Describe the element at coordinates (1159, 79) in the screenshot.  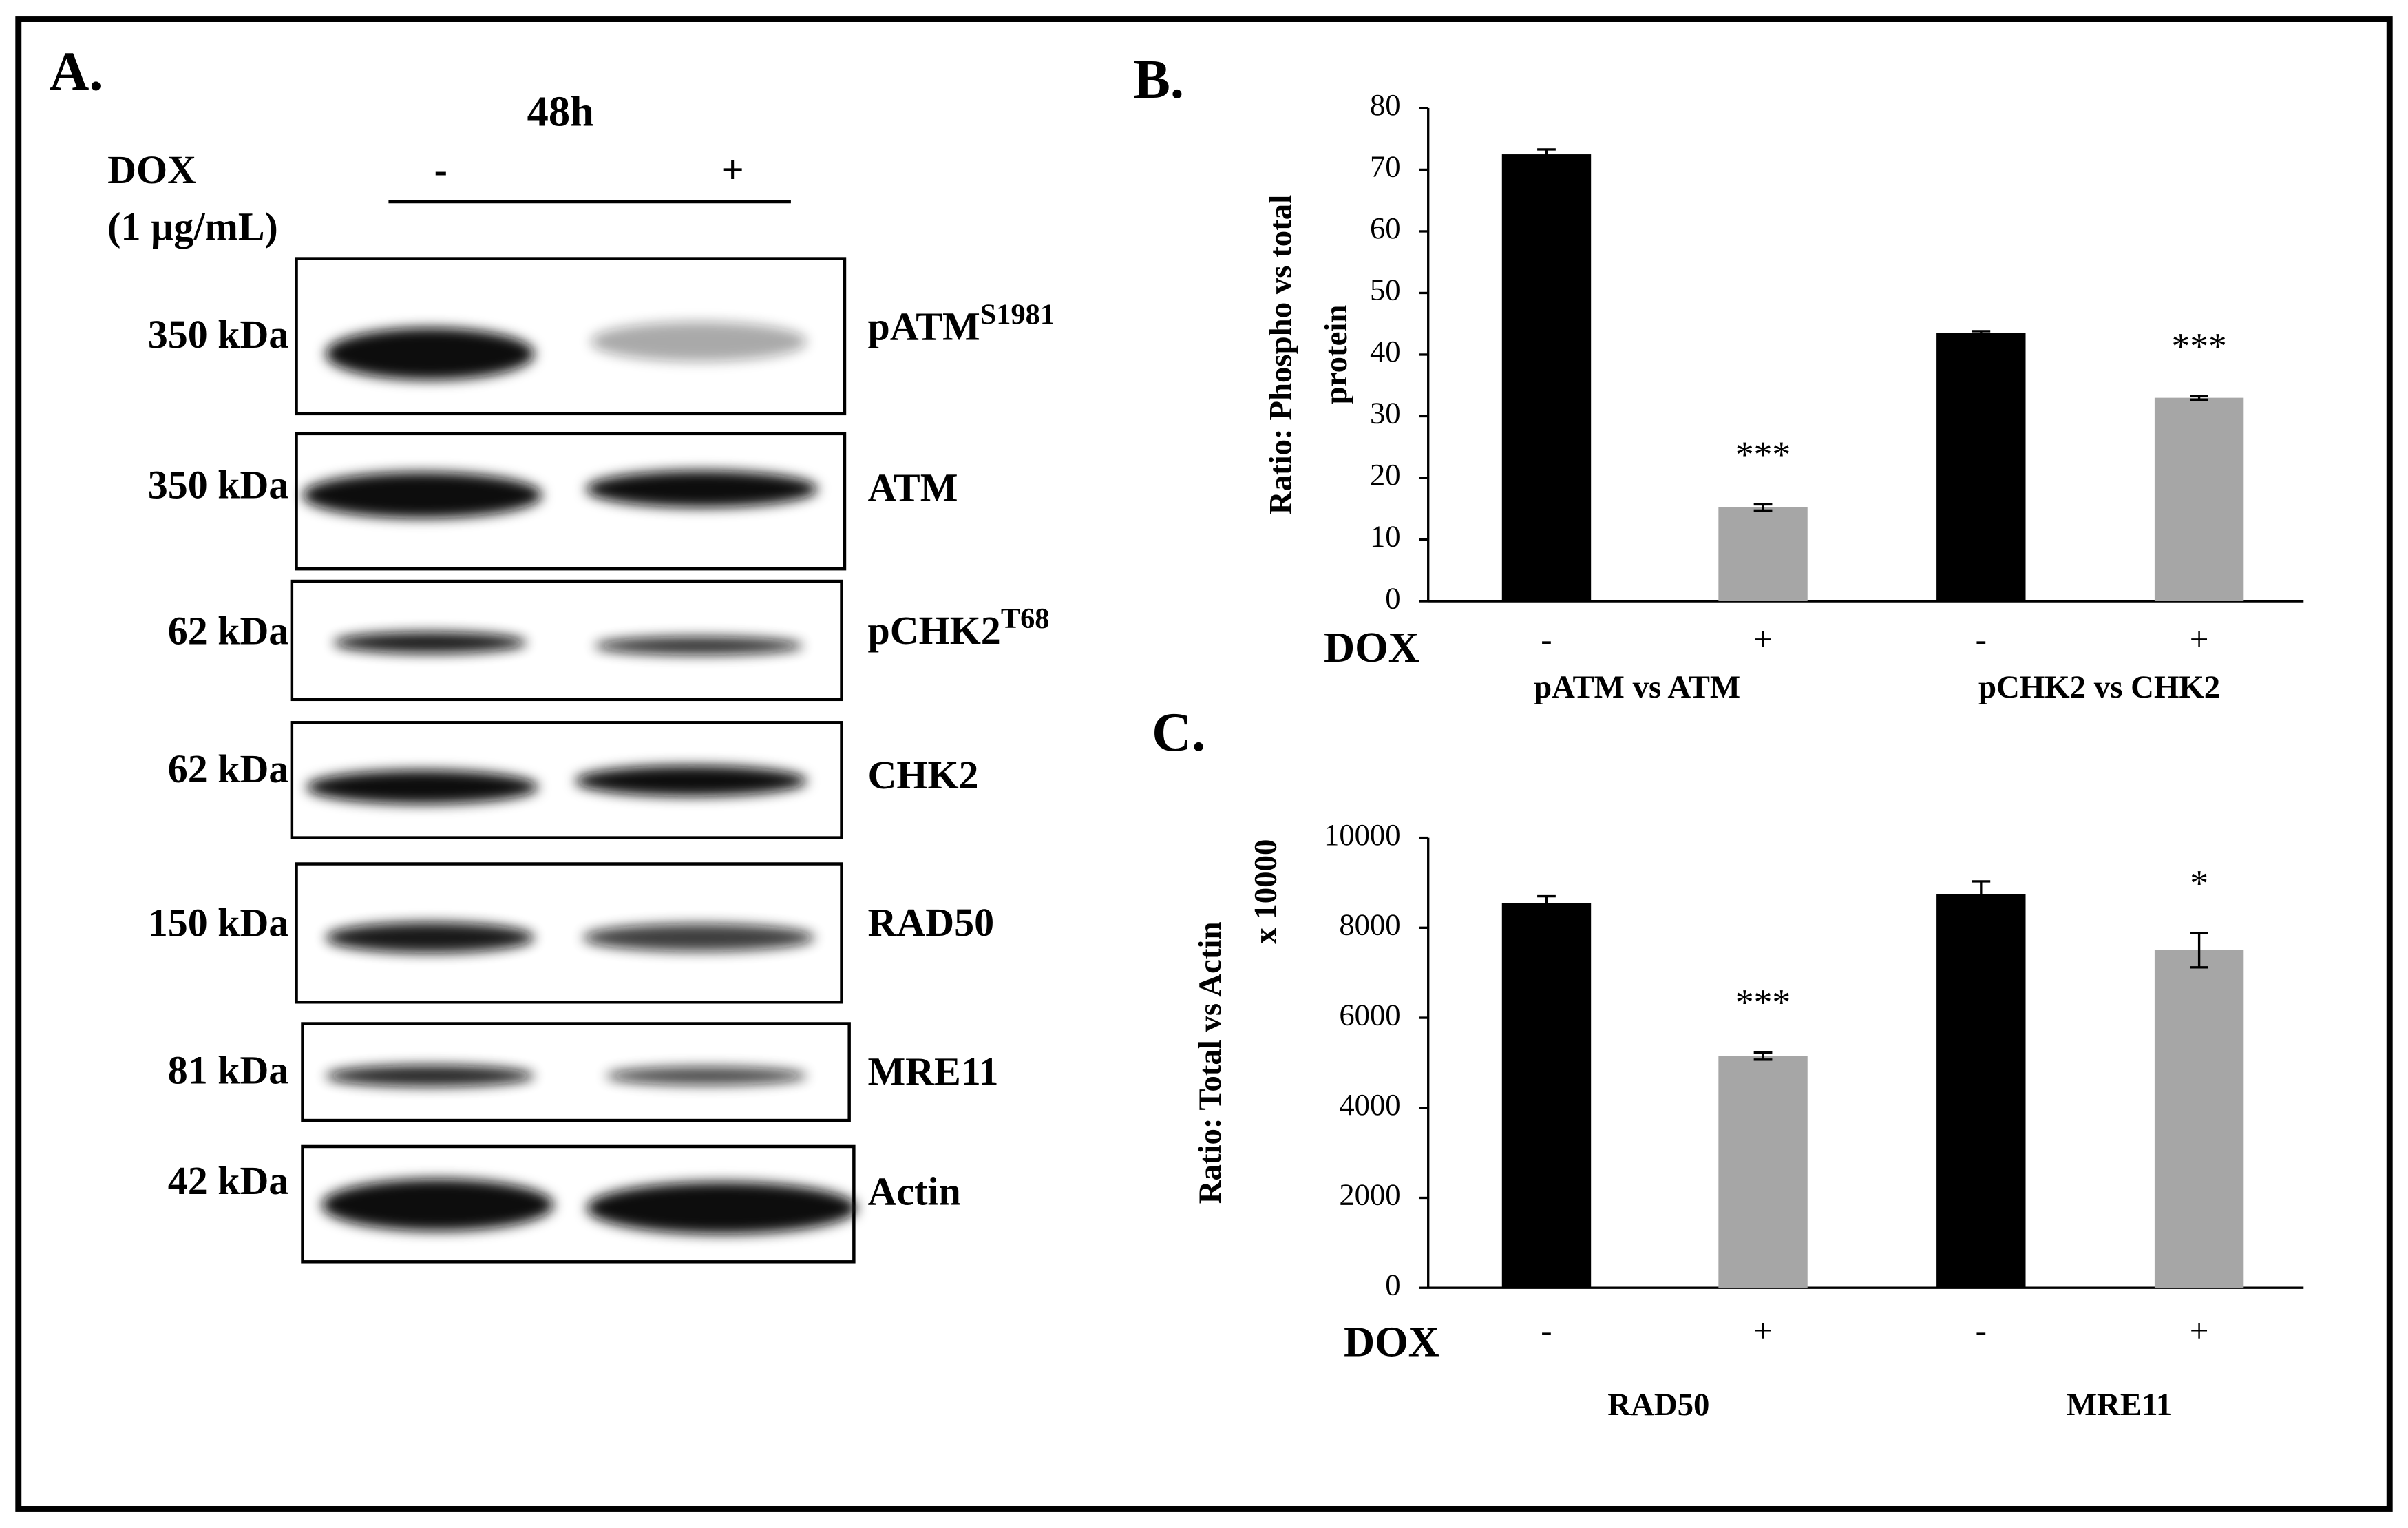
I see `panel-label: B.` at that location.